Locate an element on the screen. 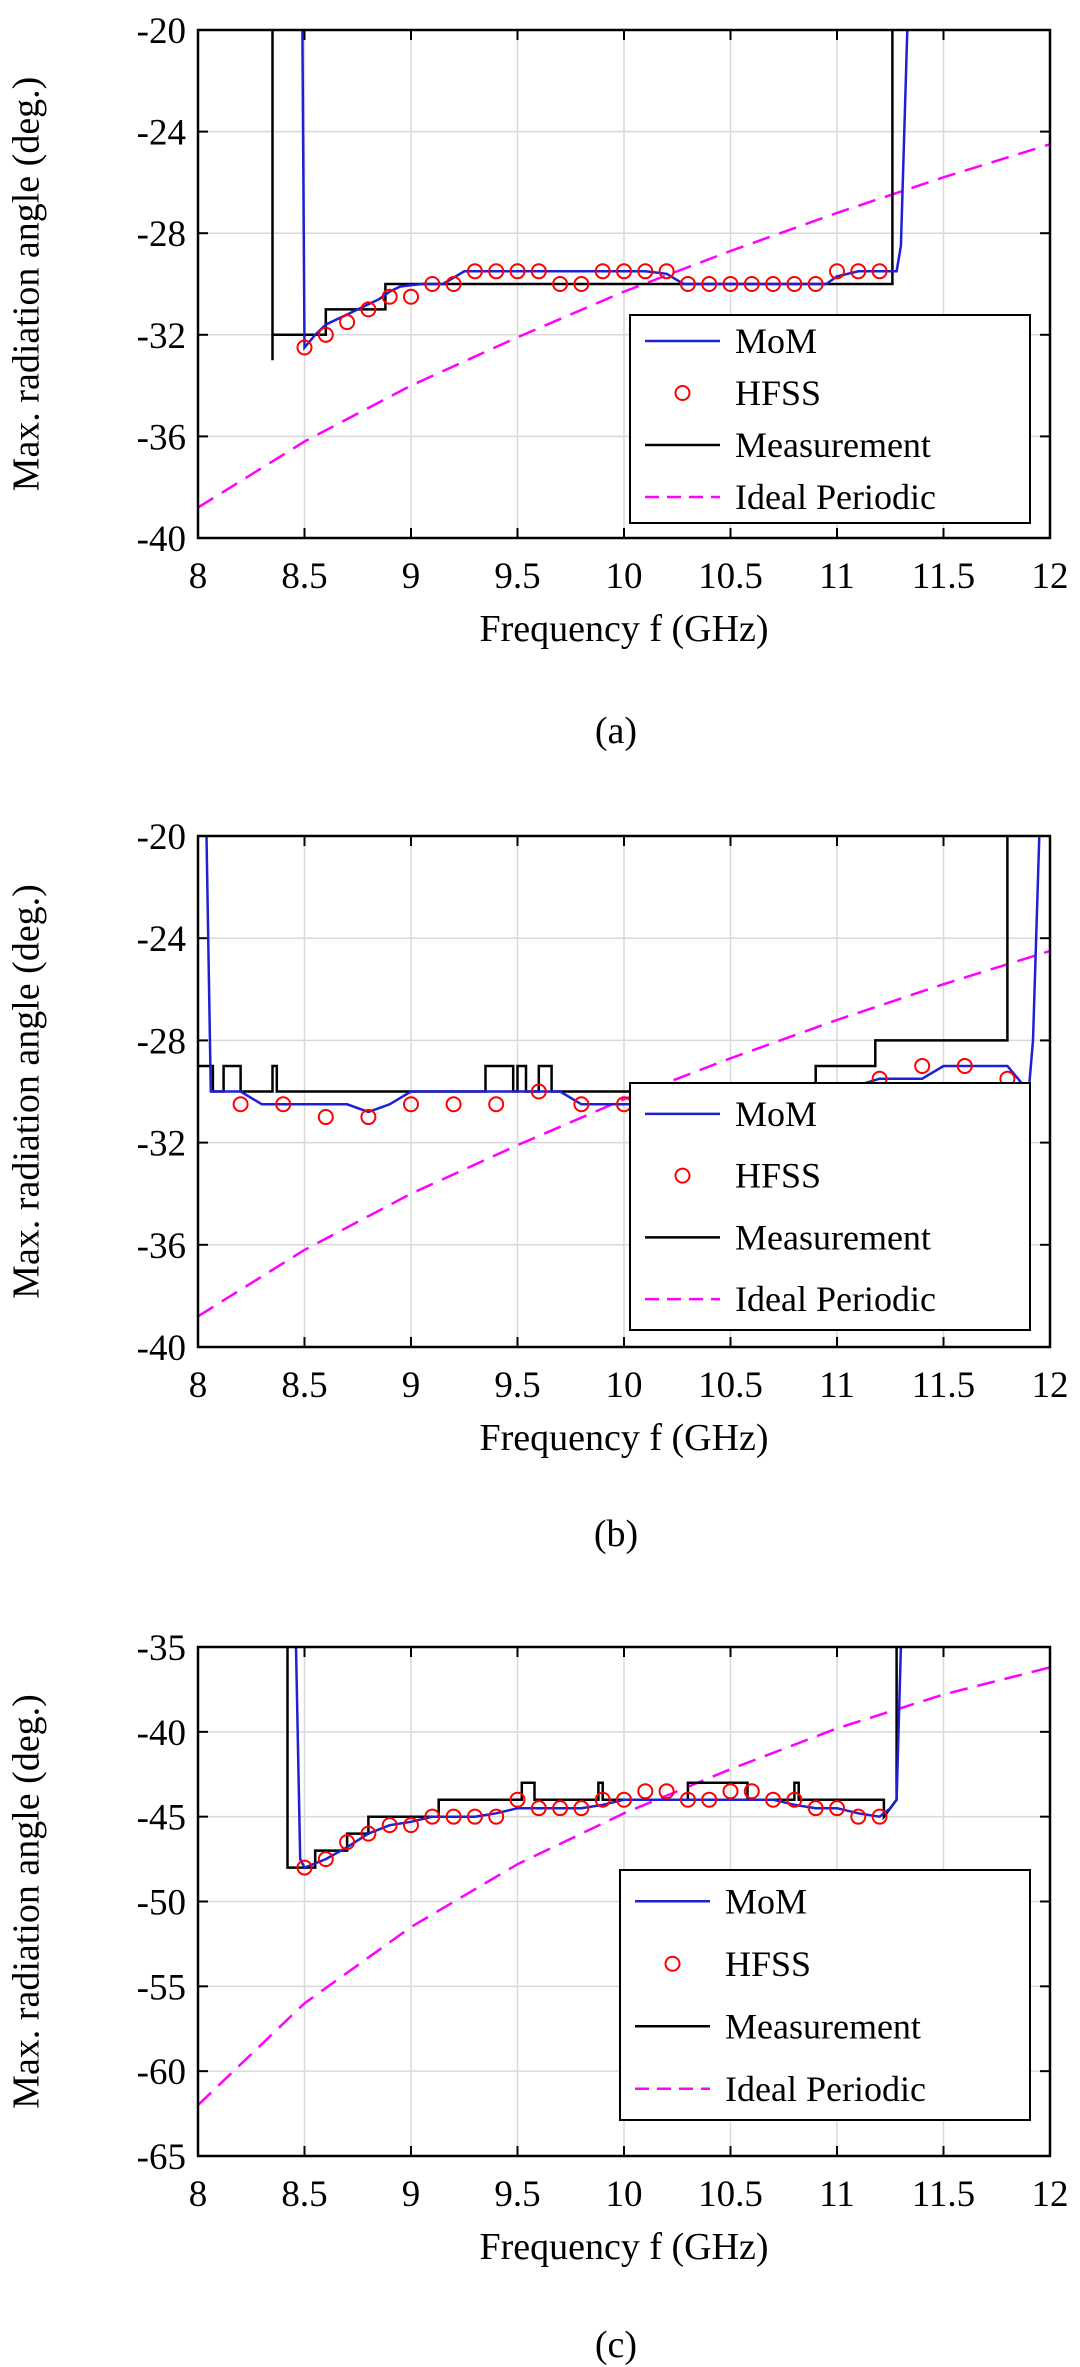  y-tick-label: -20 is located at coordinates (161, 31).